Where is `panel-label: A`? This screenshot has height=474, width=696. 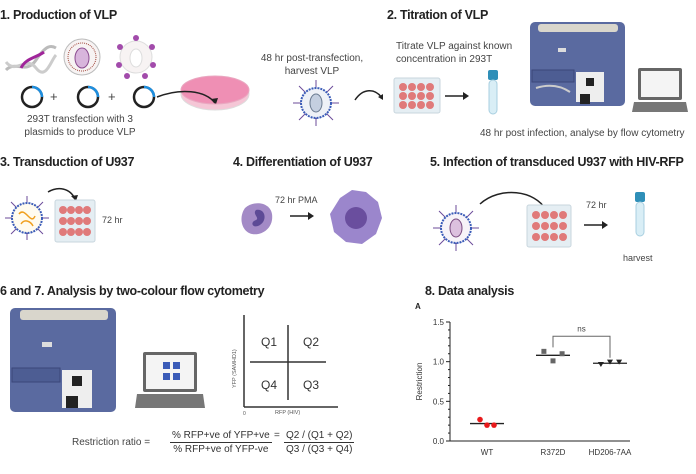 panel-label: A is located at coordinates (418, 306).